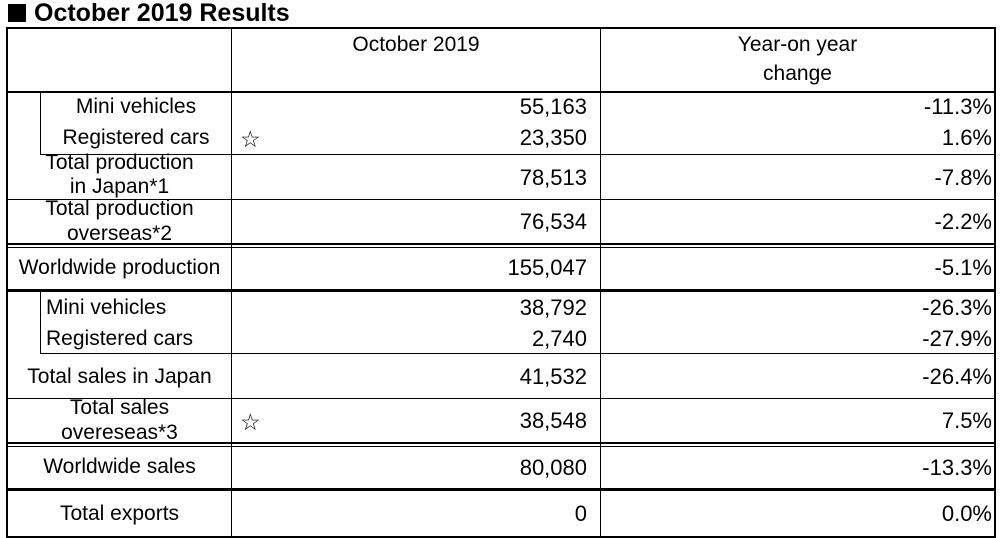 The image size is (1000, 538). I want to click on row-value-worldwide-sales: 80,080, so click(553, 467).